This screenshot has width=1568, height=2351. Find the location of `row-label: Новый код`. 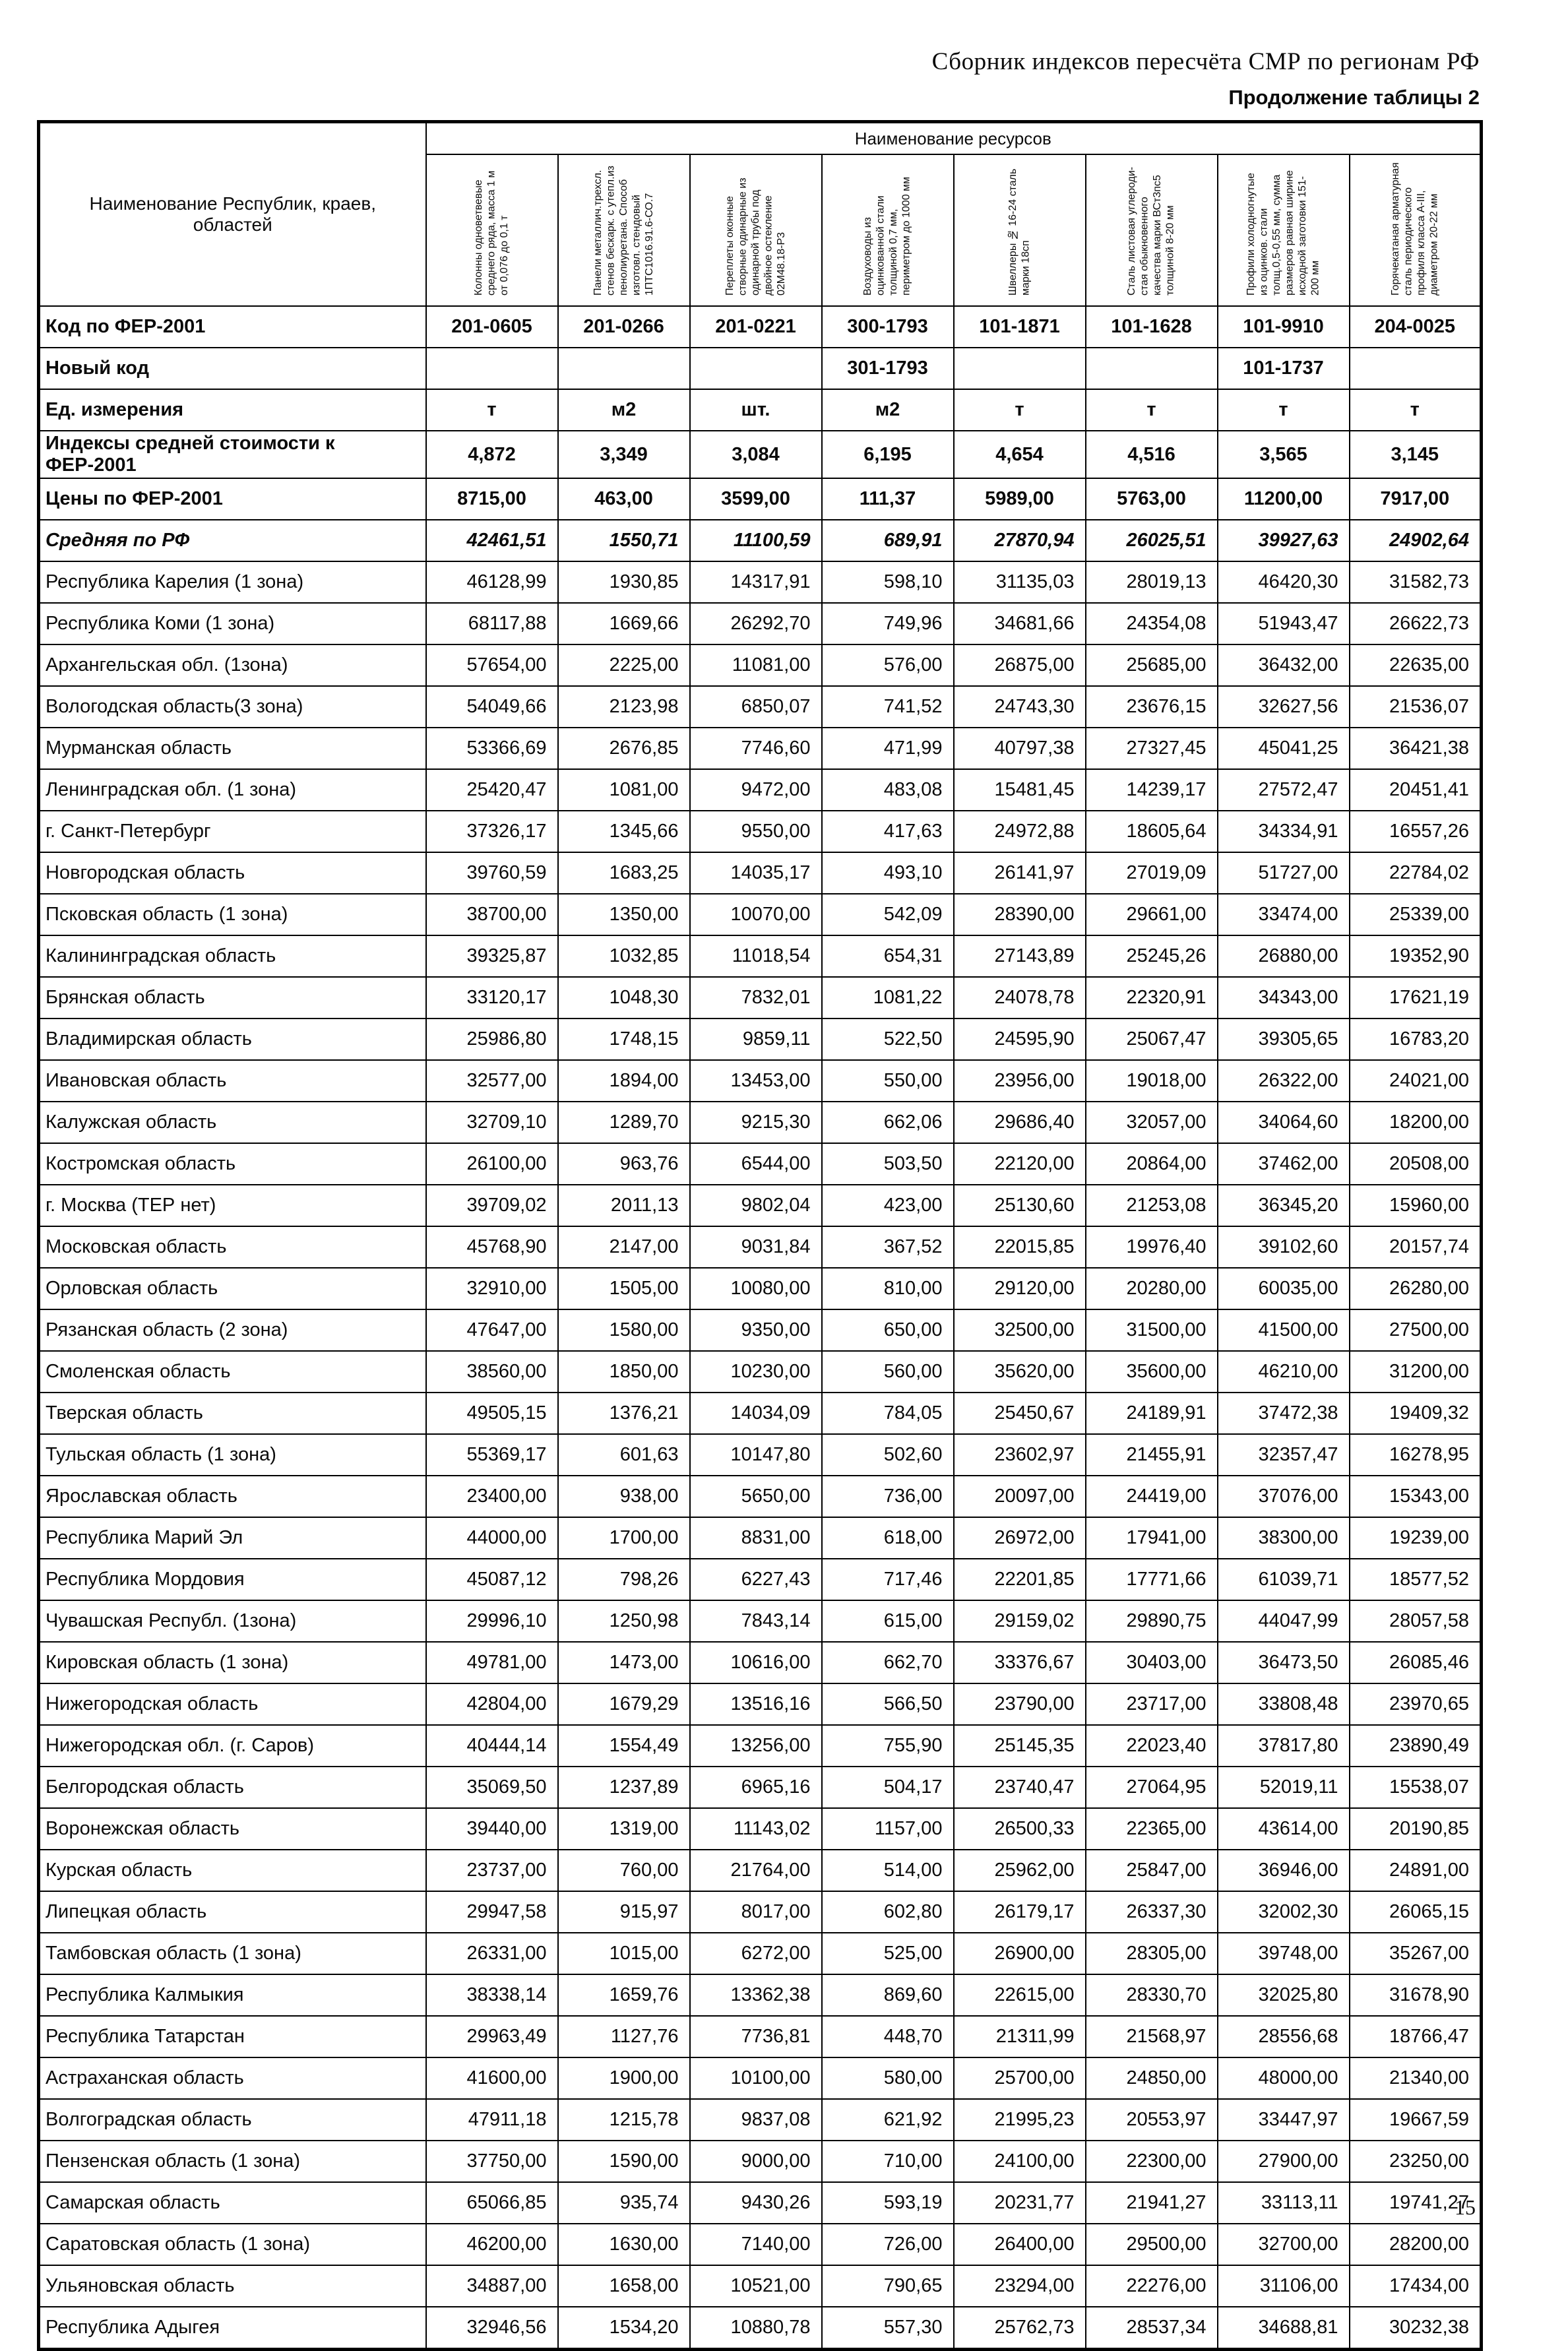

row-label: Новый код is located at coordinates (232, 369).